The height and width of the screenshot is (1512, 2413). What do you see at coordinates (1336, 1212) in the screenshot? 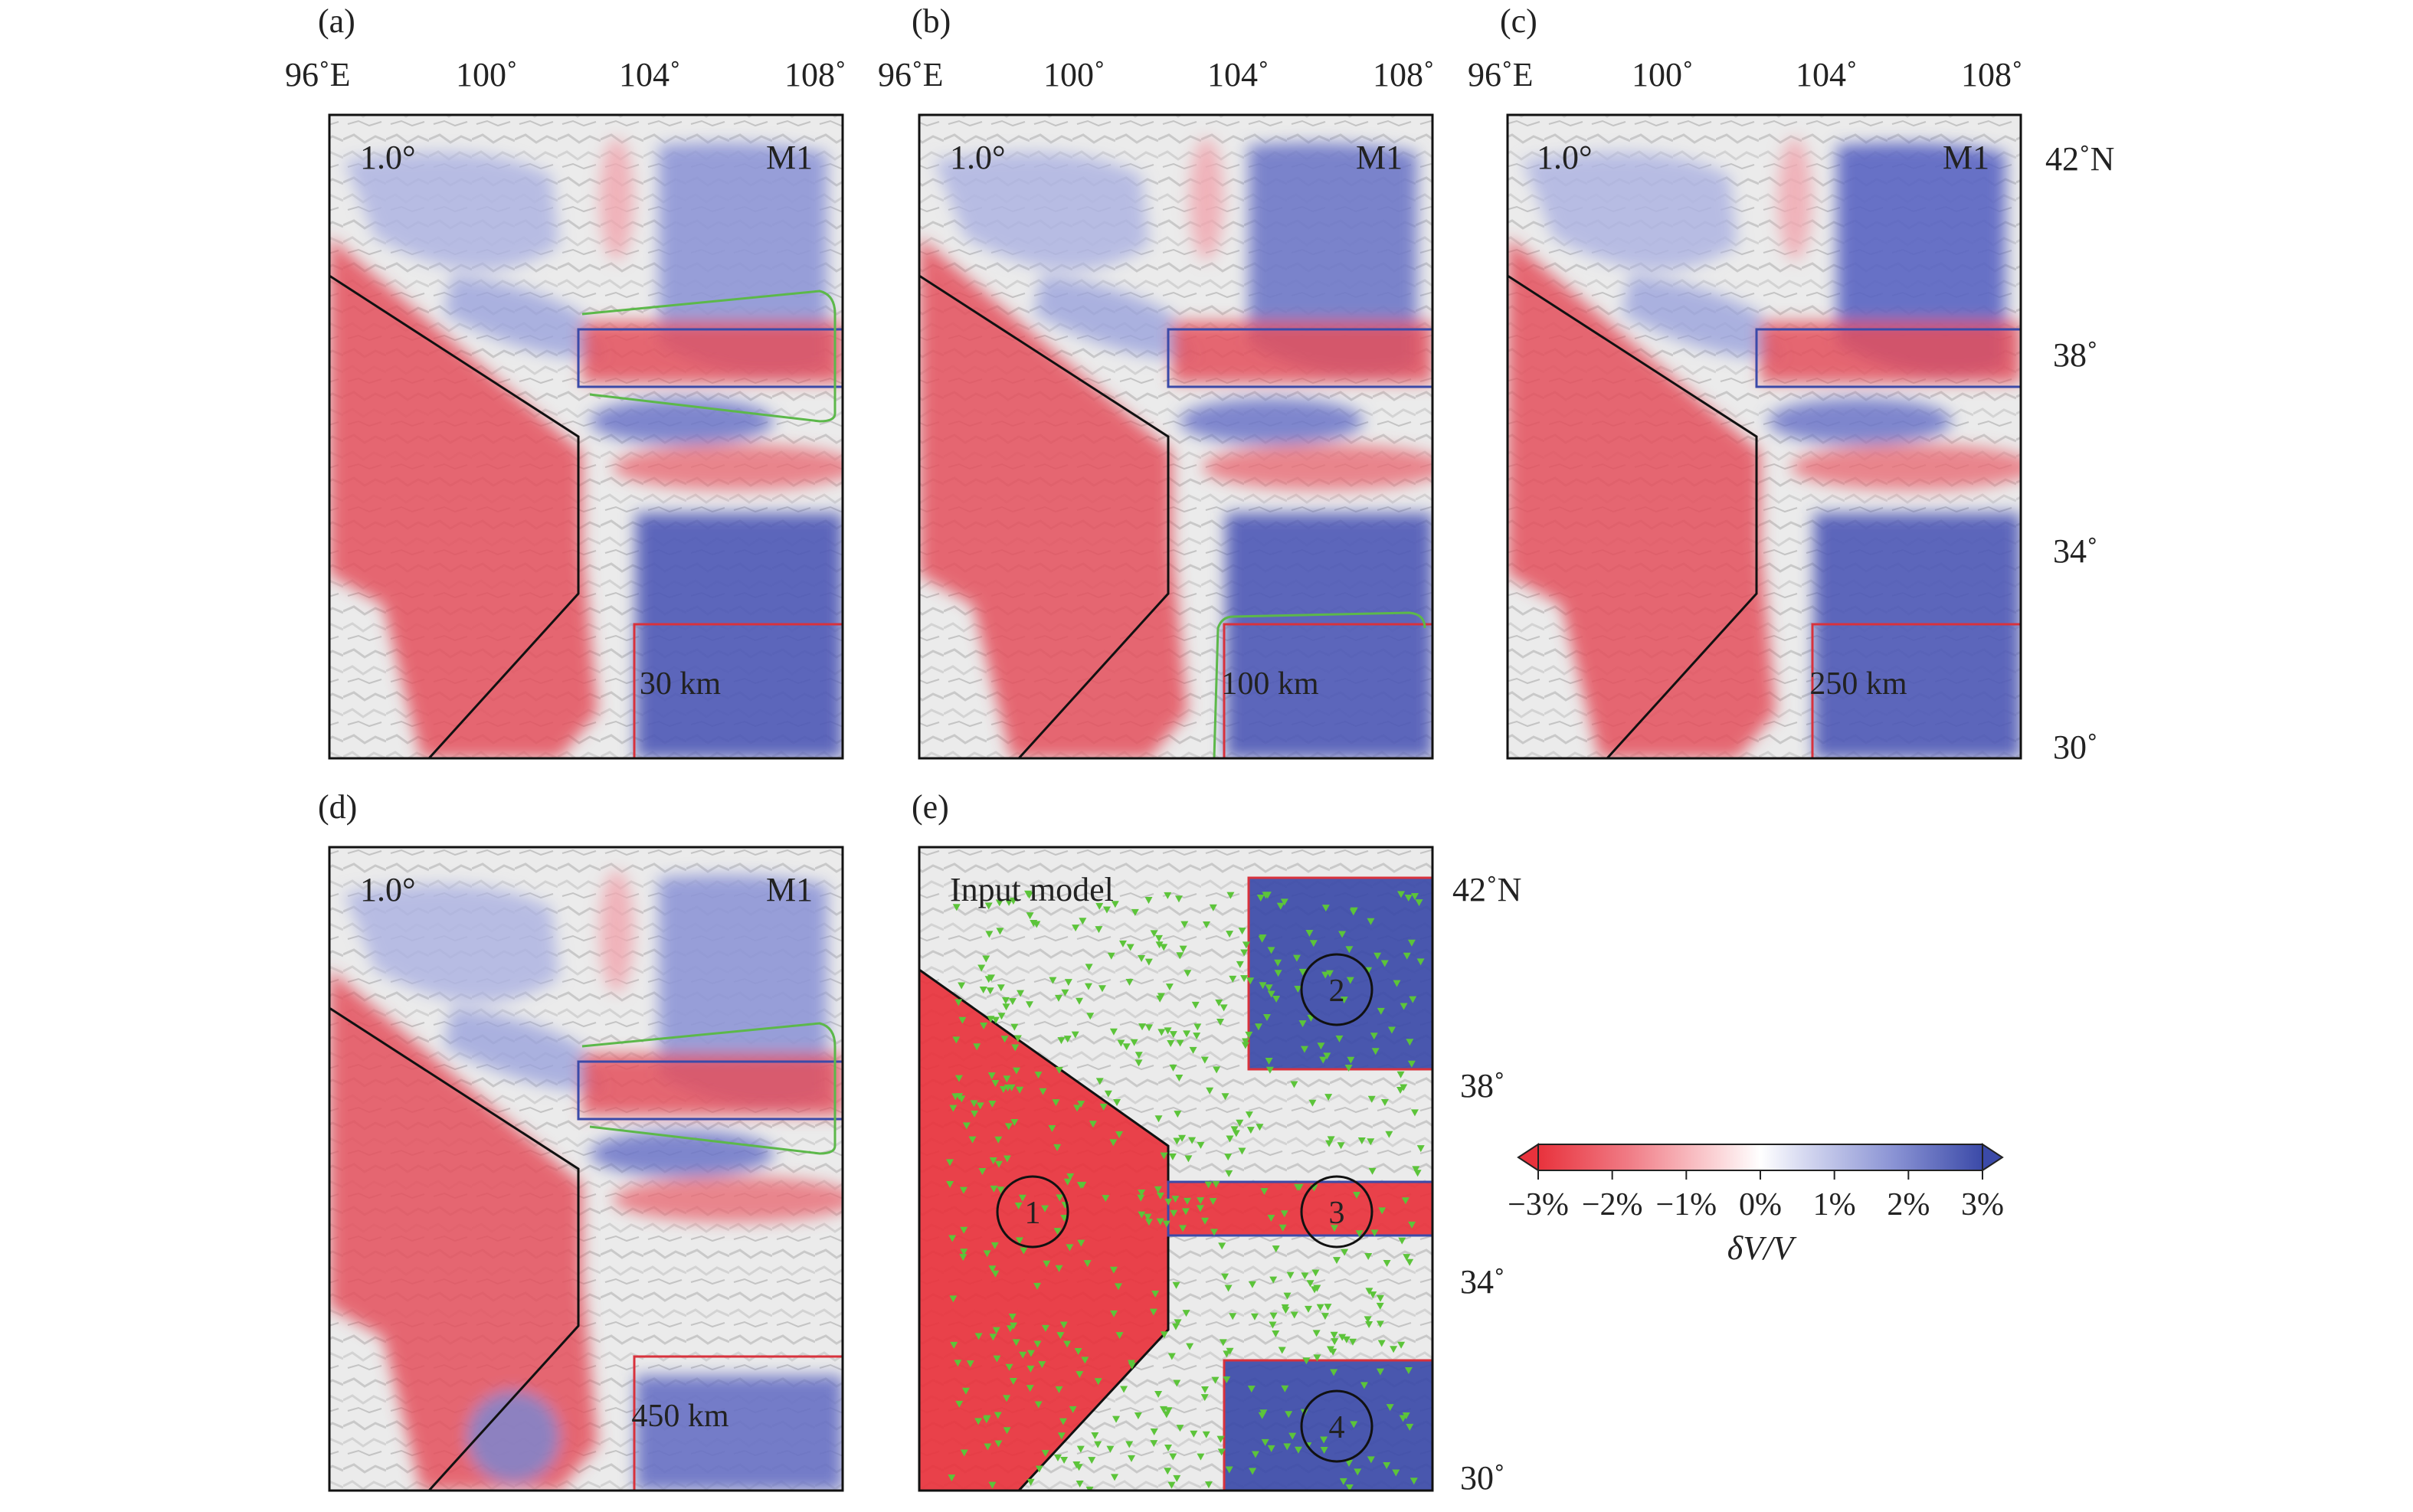
I see `anomaly-marker-circle` at bounding box center [1336, 1212].